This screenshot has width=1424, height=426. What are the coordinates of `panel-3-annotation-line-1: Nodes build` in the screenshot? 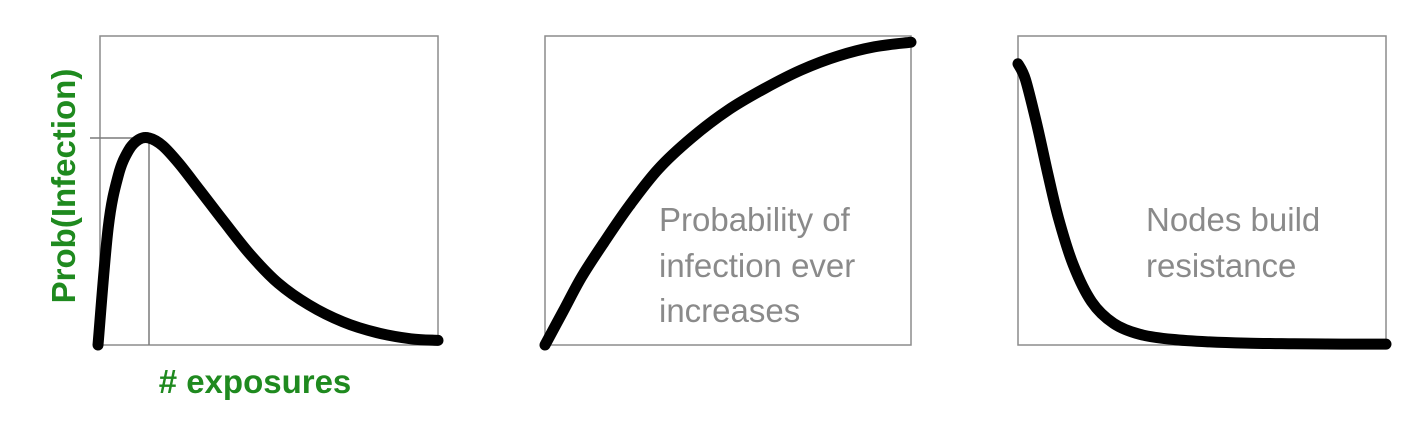 It's located at (1233, 219).